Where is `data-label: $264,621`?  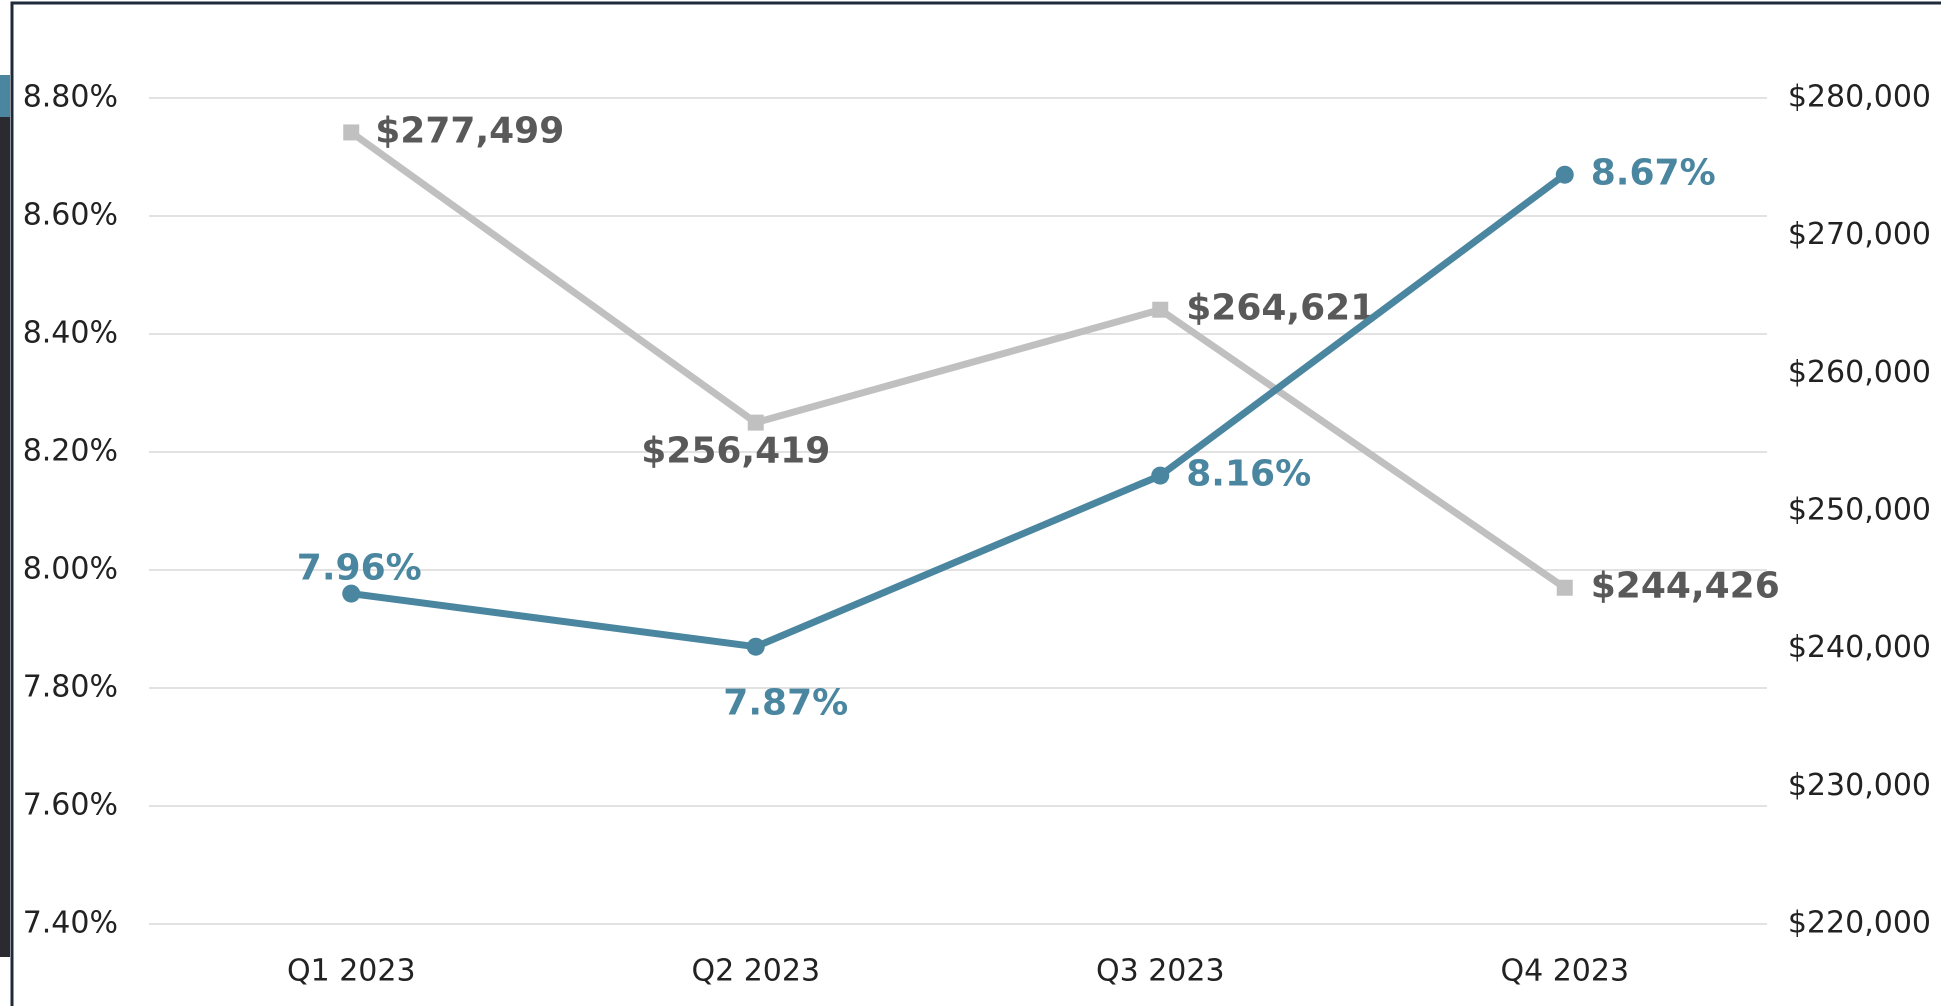 data-label: $264,621 is located at coordinates (1280, 308).